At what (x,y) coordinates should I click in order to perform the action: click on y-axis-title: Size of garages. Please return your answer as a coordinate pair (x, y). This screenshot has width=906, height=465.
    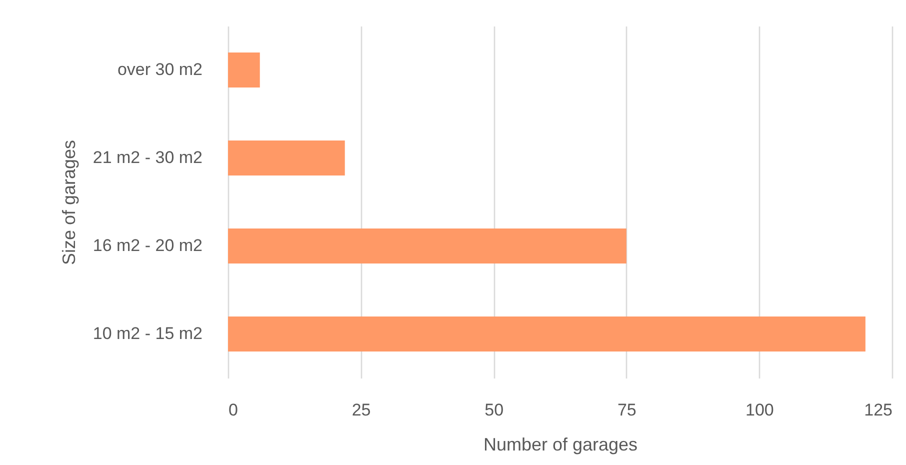
    Looking at the image, I should click on (68, 203).